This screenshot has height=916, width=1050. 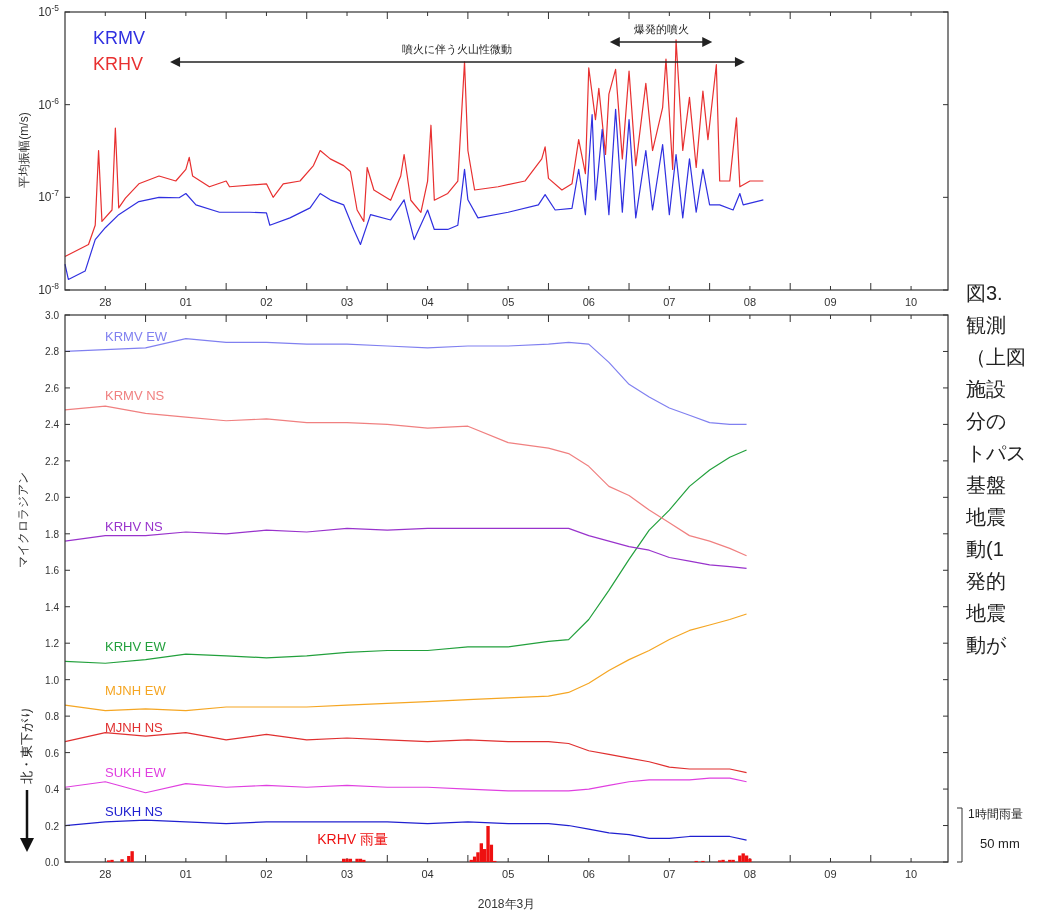 What do you see at coordinates (986, 325) in the screenshot?
I see `text: 観測` at bounding box center [986, 325].